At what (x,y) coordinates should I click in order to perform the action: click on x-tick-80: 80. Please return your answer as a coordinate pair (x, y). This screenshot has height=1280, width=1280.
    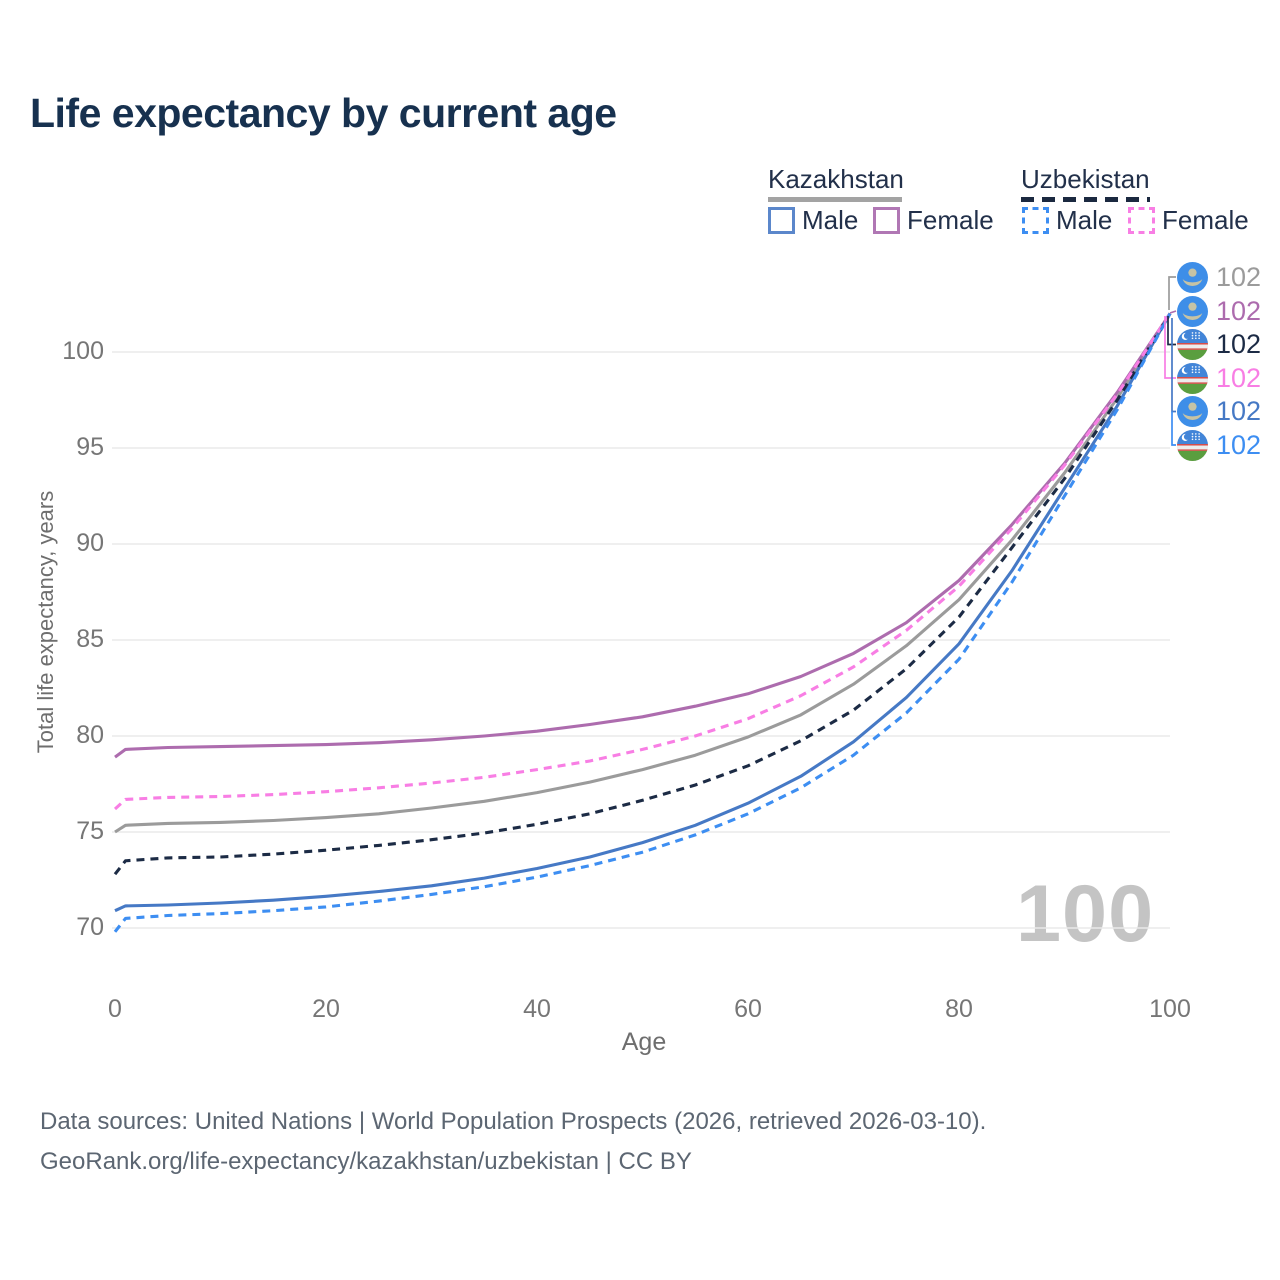
    Looking at the image, I should click on (959, 1009).